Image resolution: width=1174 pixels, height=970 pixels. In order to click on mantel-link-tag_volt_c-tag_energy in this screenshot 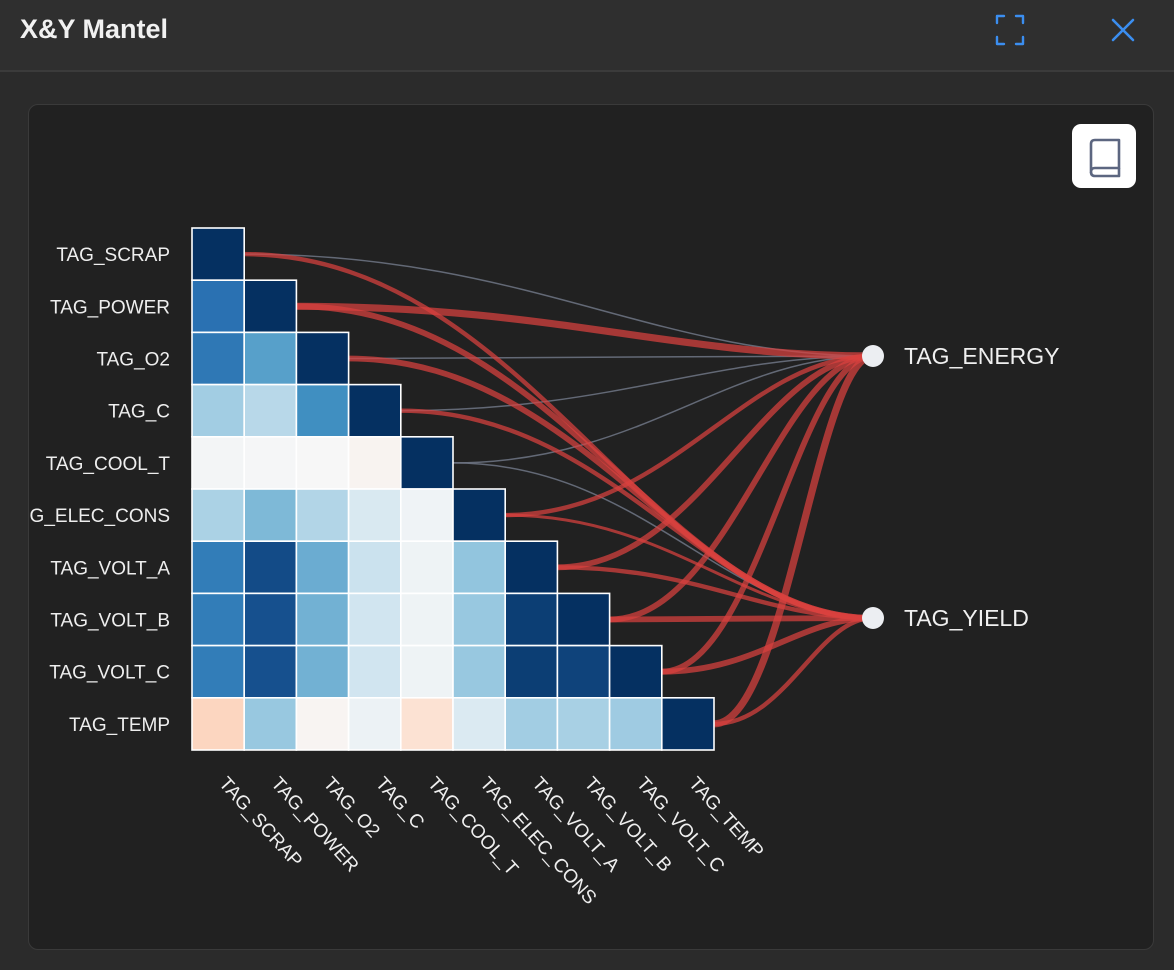, I will do `click(767, 514)`.